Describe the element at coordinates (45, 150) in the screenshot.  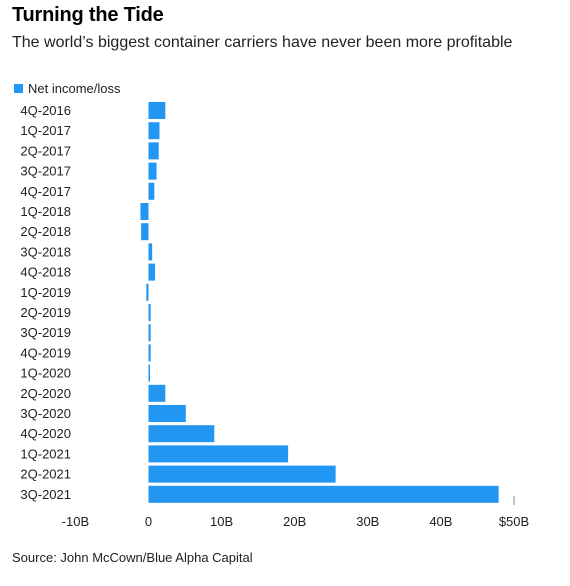
I see `category-label: 2Q-2017` at that location.